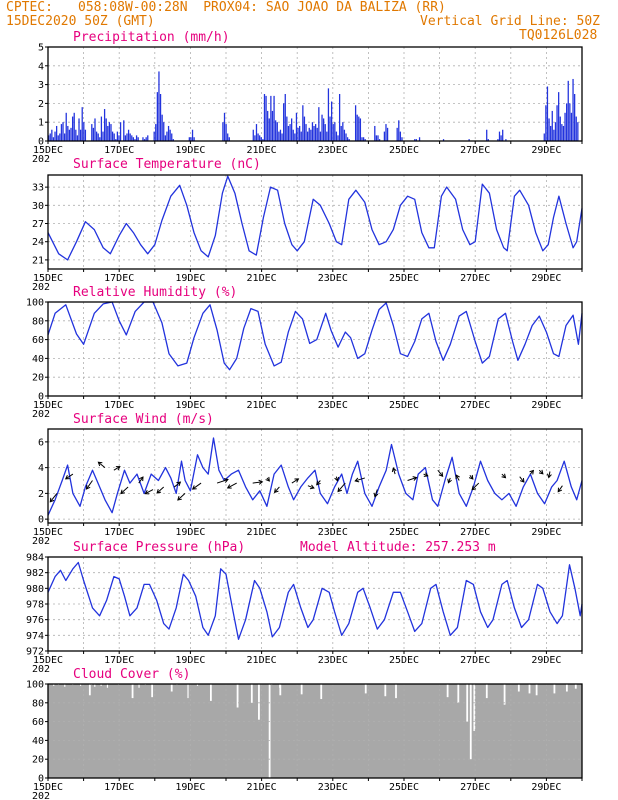 The image size is (618, 800). I want to click on x-tick-label: 15DEC, so click(48, 787).